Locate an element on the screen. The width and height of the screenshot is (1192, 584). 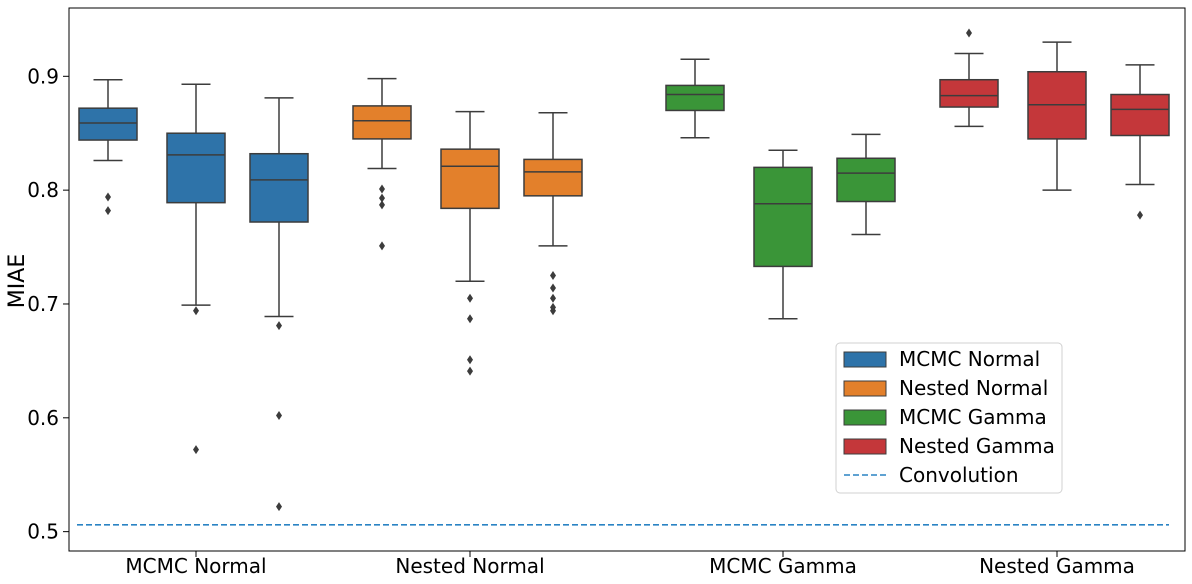
y-tick-label: 0.6 is located at coordinates (43, 418).